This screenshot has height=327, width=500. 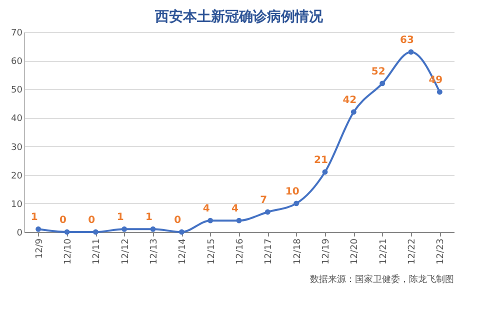 I want to click on x-tick-label: 12/14, so click(x=183, y=251).